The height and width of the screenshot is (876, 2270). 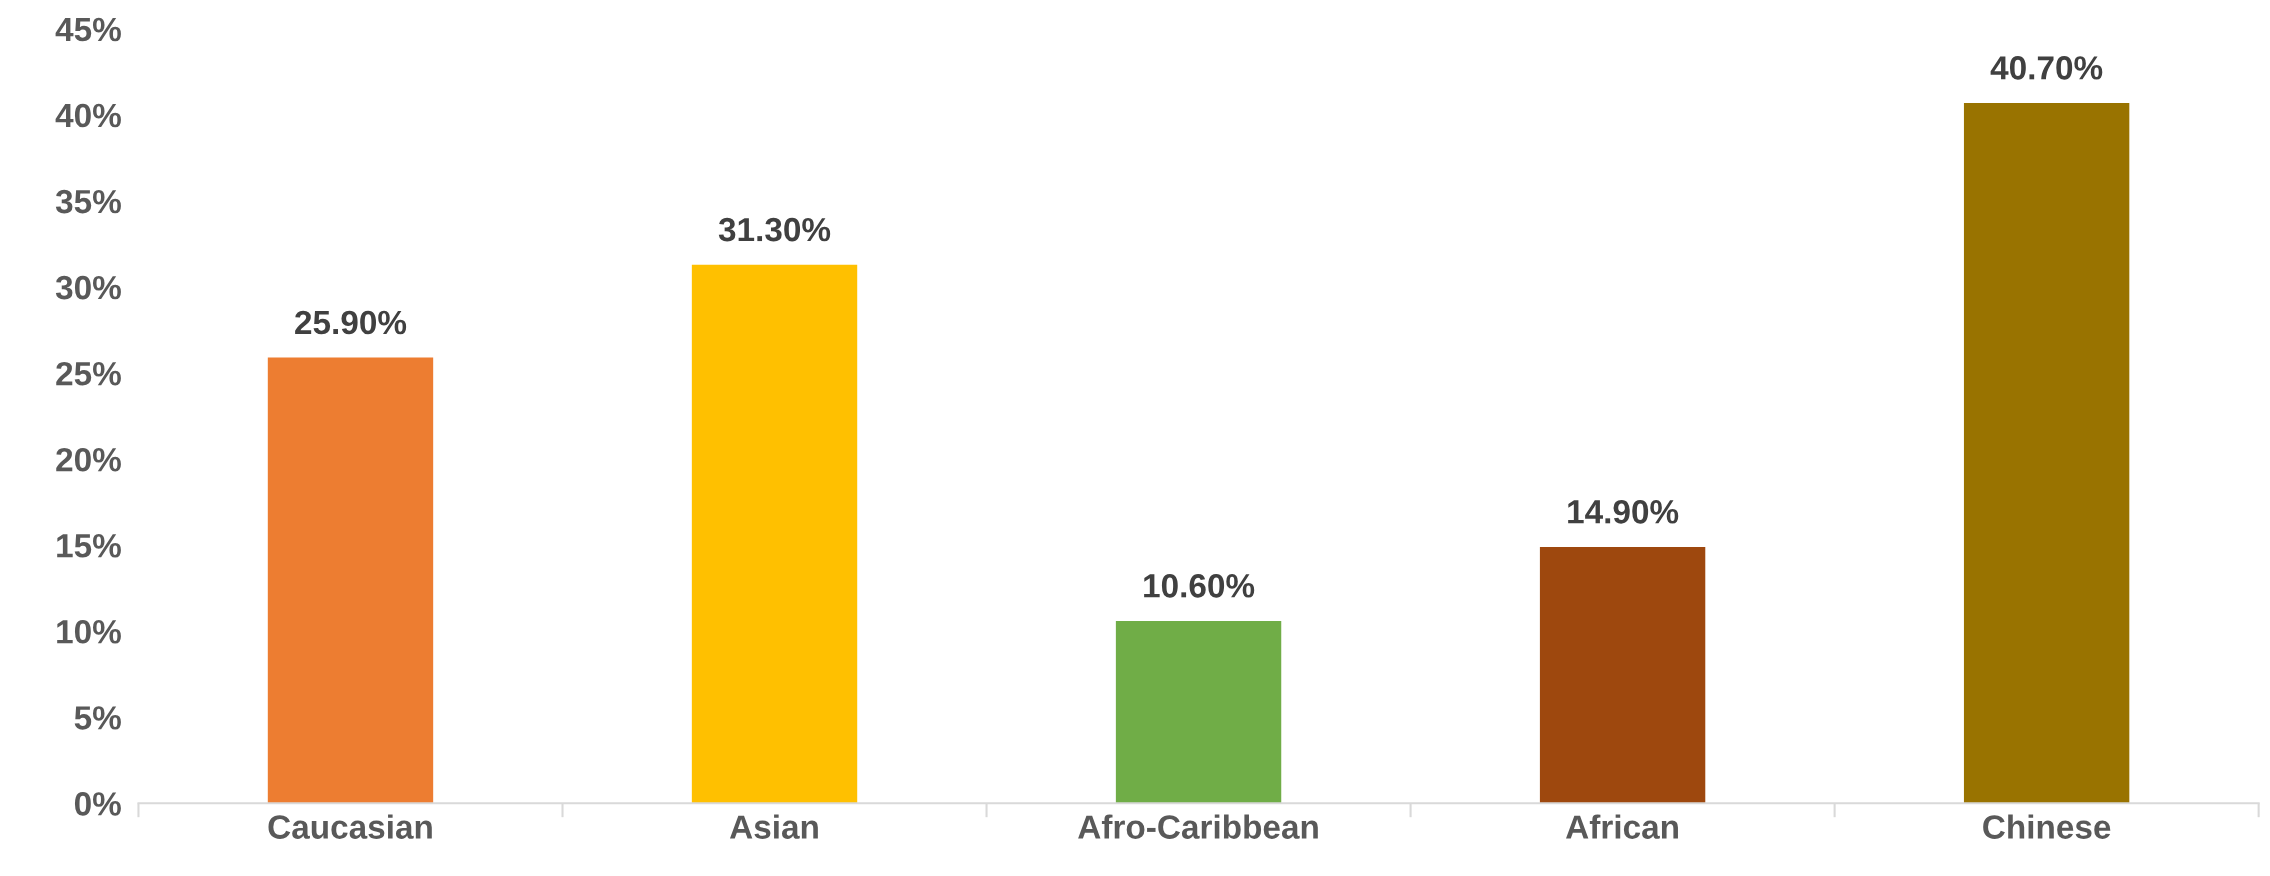 I want to click on y-tick-label: 0%, so click(x=97, y=804).